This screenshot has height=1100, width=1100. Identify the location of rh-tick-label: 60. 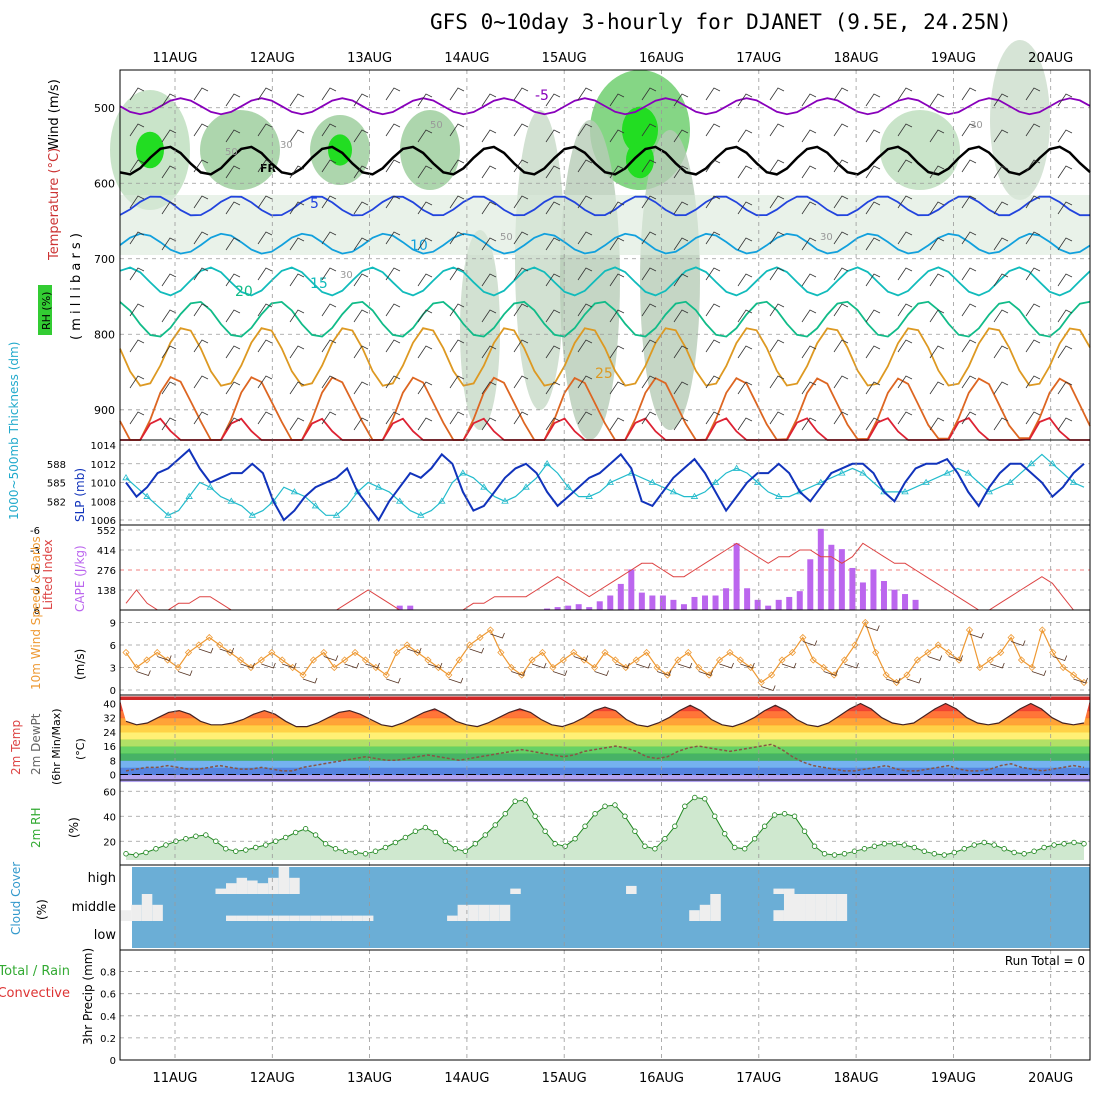
(109, 792).